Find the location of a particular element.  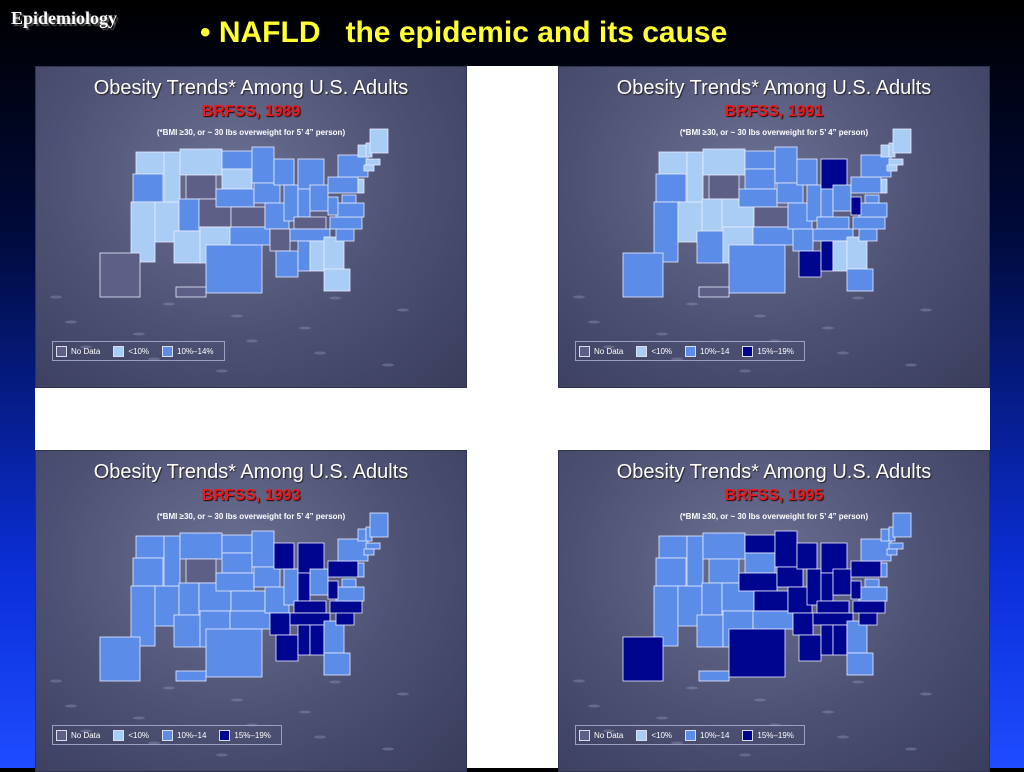

state-il is located at coordinates (291, 587).